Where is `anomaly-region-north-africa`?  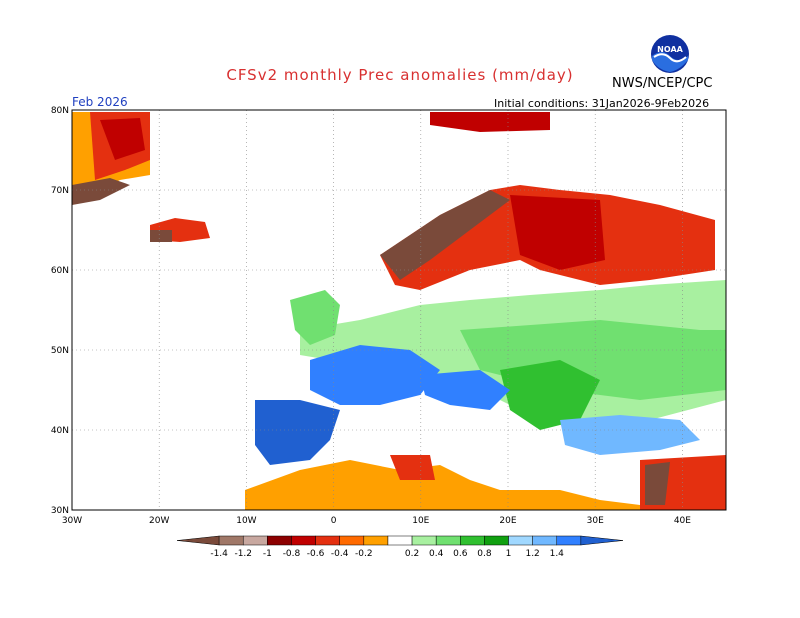
anomaly-region-north-africa is located at coordinates (442, 485).